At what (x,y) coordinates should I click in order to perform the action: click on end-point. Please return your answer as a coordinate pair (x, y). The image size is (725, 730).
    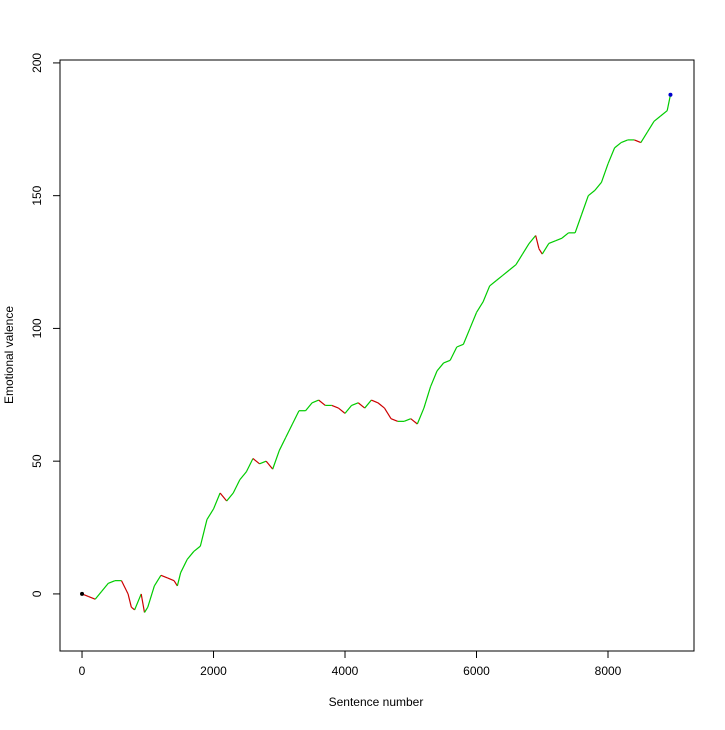
    Looking at the image, I should click on (670, 94).